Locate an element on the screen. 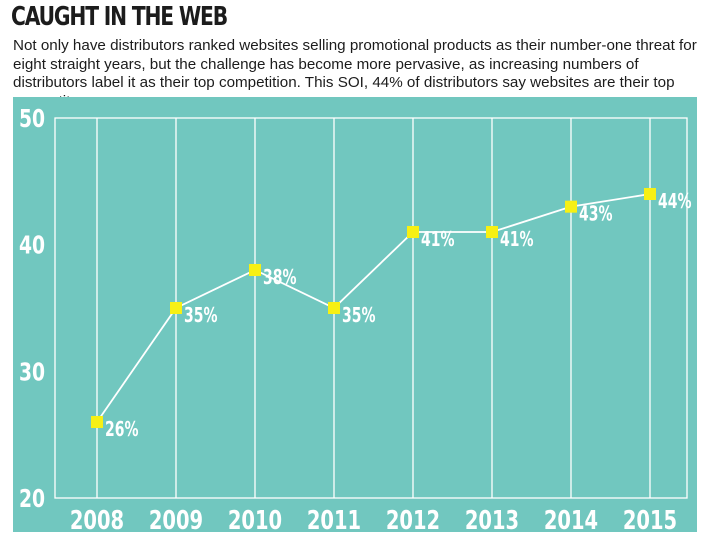 The width and height of the screenshot is (710, 544). x-tick-2012: 2012 is located at coordinates (413, 520).